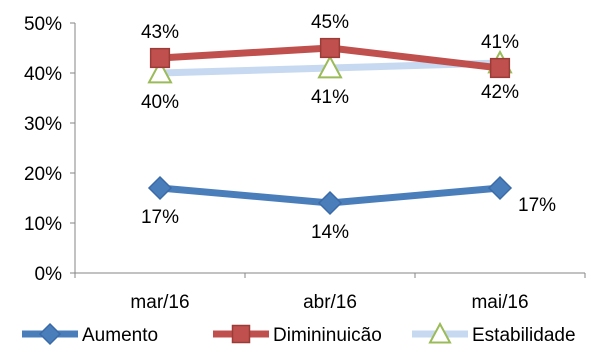 This screenshot has height=346, width=593. What do you see at coordinates (43, 24) in the screenshot?
I see `y-tick-label: 50%` at bounding box center [43, 24].